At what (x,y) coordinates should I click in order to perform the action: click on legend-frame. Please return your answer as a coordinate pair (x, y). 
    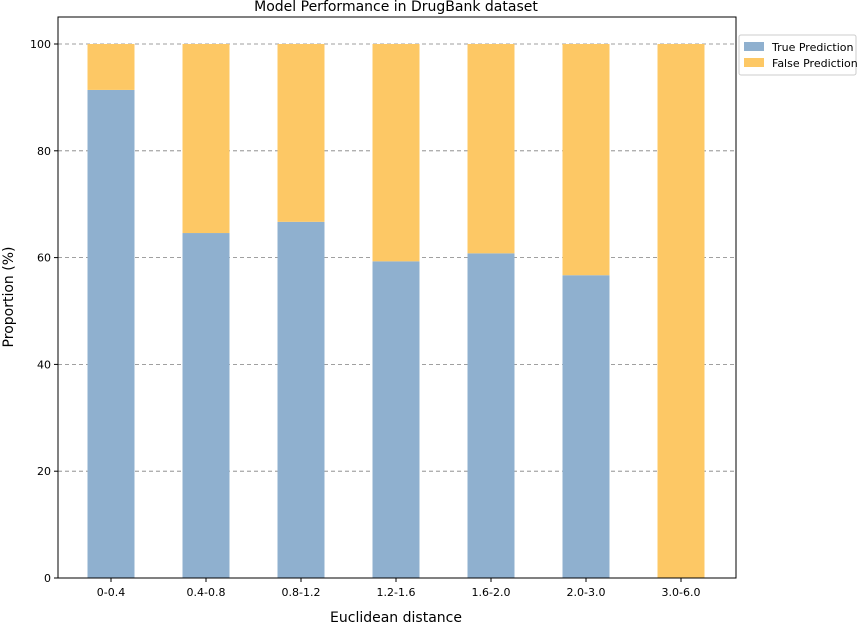
    Looking at the image, I should click on (797, 55).